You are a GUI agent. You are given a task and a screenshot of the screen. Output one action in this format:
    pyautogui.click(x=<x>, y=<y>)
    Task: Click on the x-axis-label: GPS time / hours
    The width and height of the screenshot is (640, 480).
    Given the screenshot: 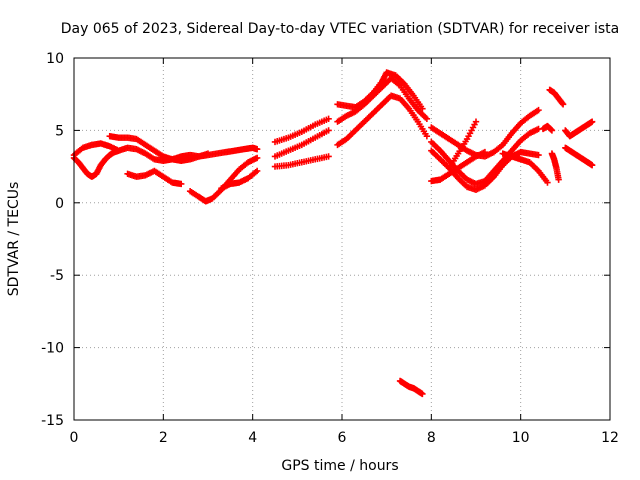 What is the action you would take?
    pyautogui.click(x=339, y=466)
    